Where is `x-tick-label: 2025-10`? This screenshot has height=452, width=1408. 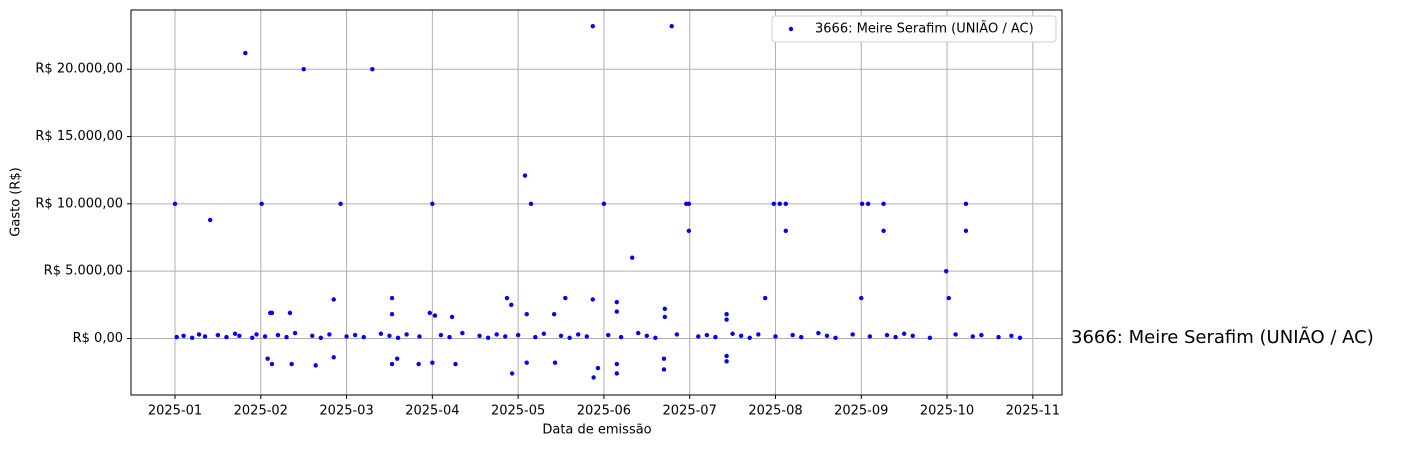 x-tick-label: 2025-10 is located at coordinates (947, 411).